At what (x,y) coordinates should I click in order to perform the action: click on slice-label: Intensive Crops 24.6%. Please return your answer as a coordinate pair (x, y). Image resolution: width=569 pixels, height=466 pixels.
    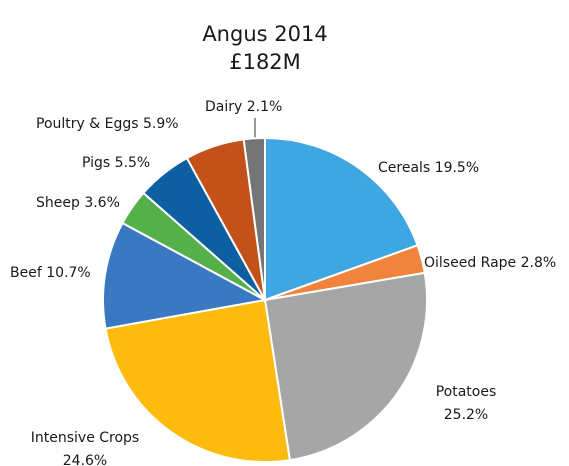
    Looking at the image, I should click on (85, 448).